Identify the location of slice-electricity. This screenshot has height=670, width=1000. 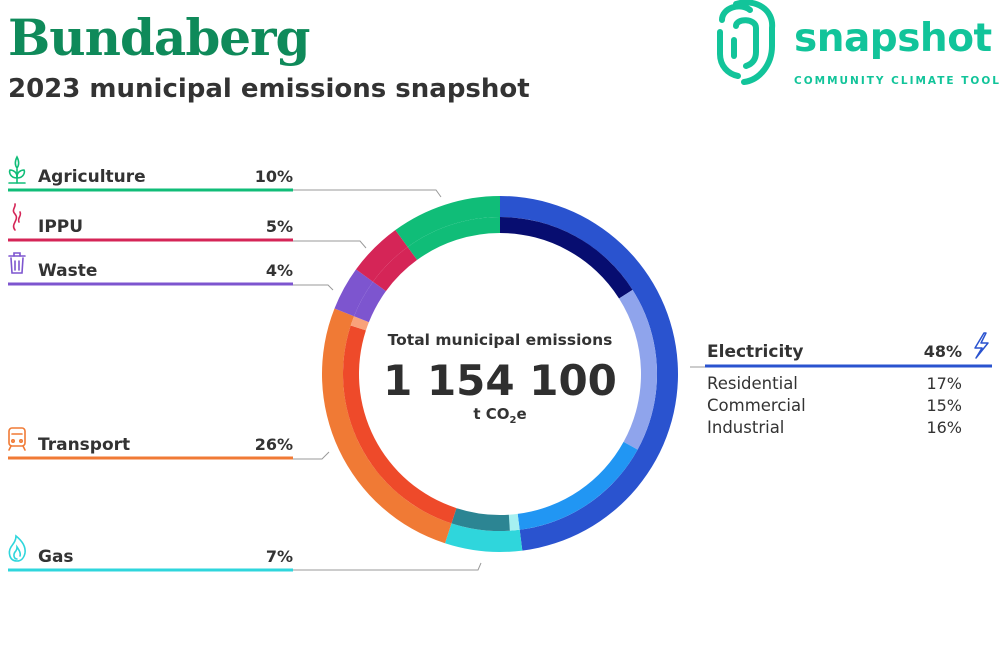
(589, 373).